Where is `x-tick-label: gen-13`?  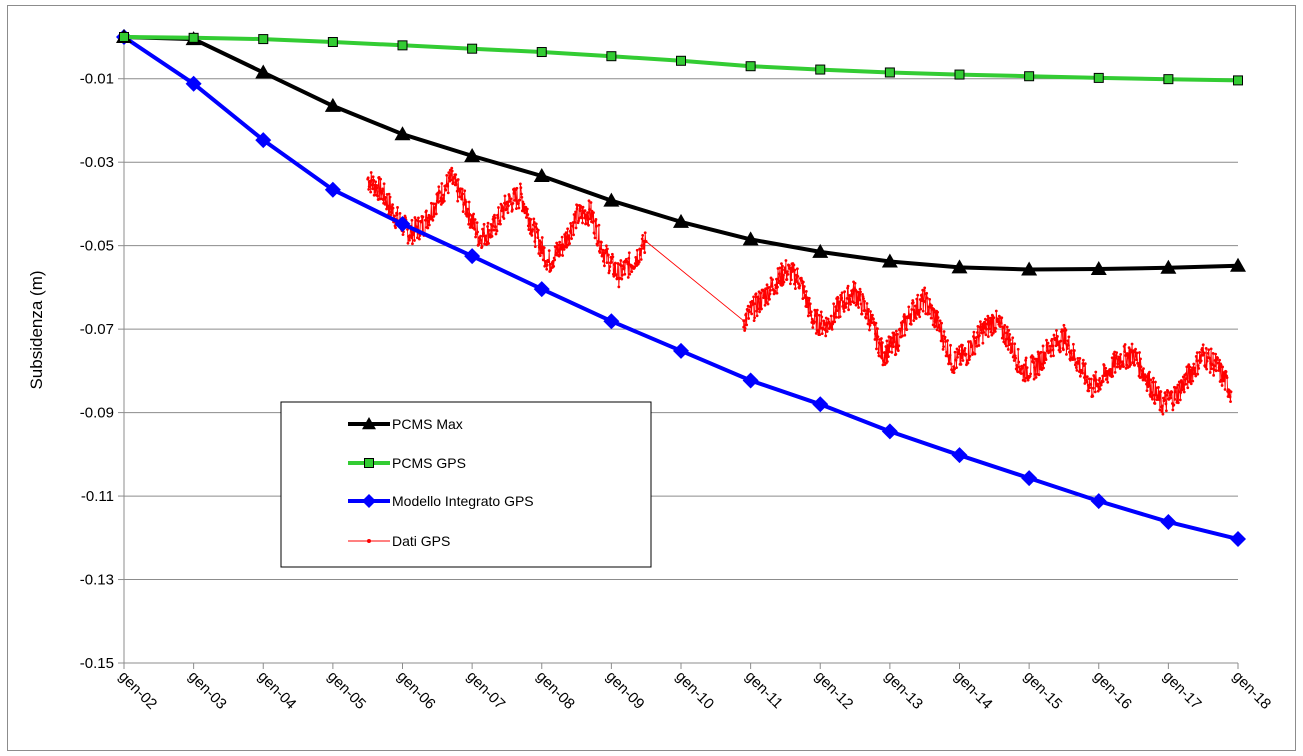 x-tick-label: gen-13 is located at coordinates (903, 690).